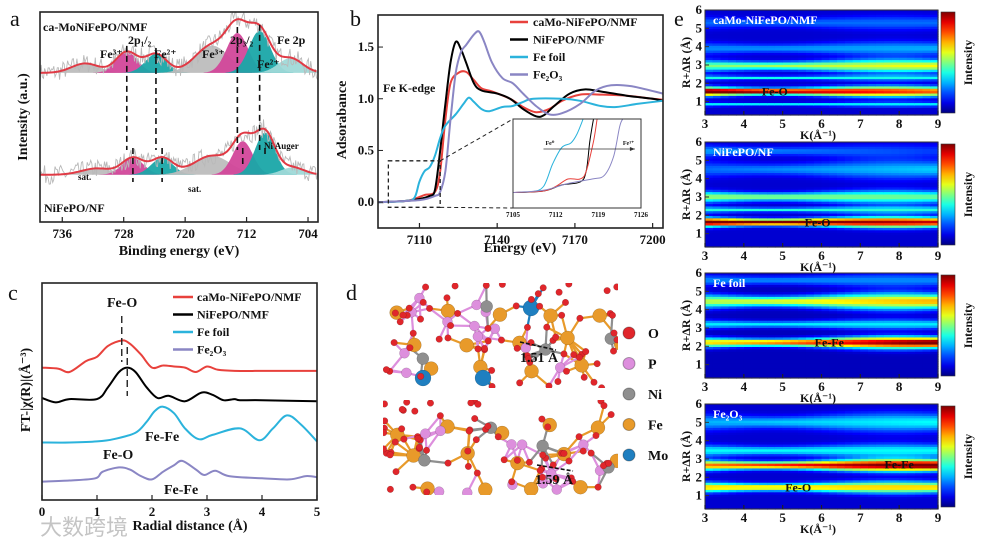 This screenshot has width=981, height=543. I want to click on x-tick-label: 7140, so click(497, 239).